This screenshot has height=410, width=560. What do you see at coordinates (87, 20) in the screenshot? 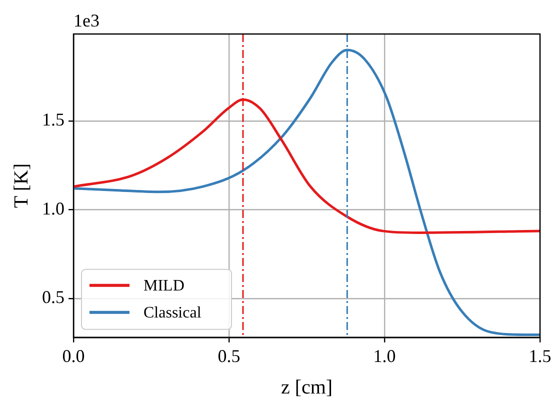
I see `text: 1e3` at bounding box center [87, 20].